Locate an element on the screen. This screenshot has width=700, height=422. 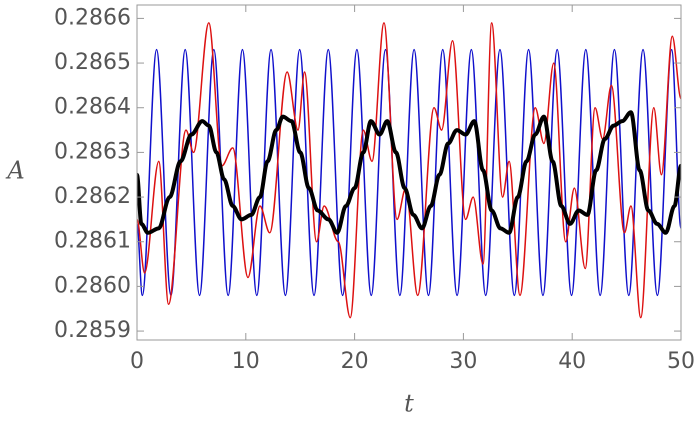
x-tick-label: 40 is located at coordinates (572, 361).